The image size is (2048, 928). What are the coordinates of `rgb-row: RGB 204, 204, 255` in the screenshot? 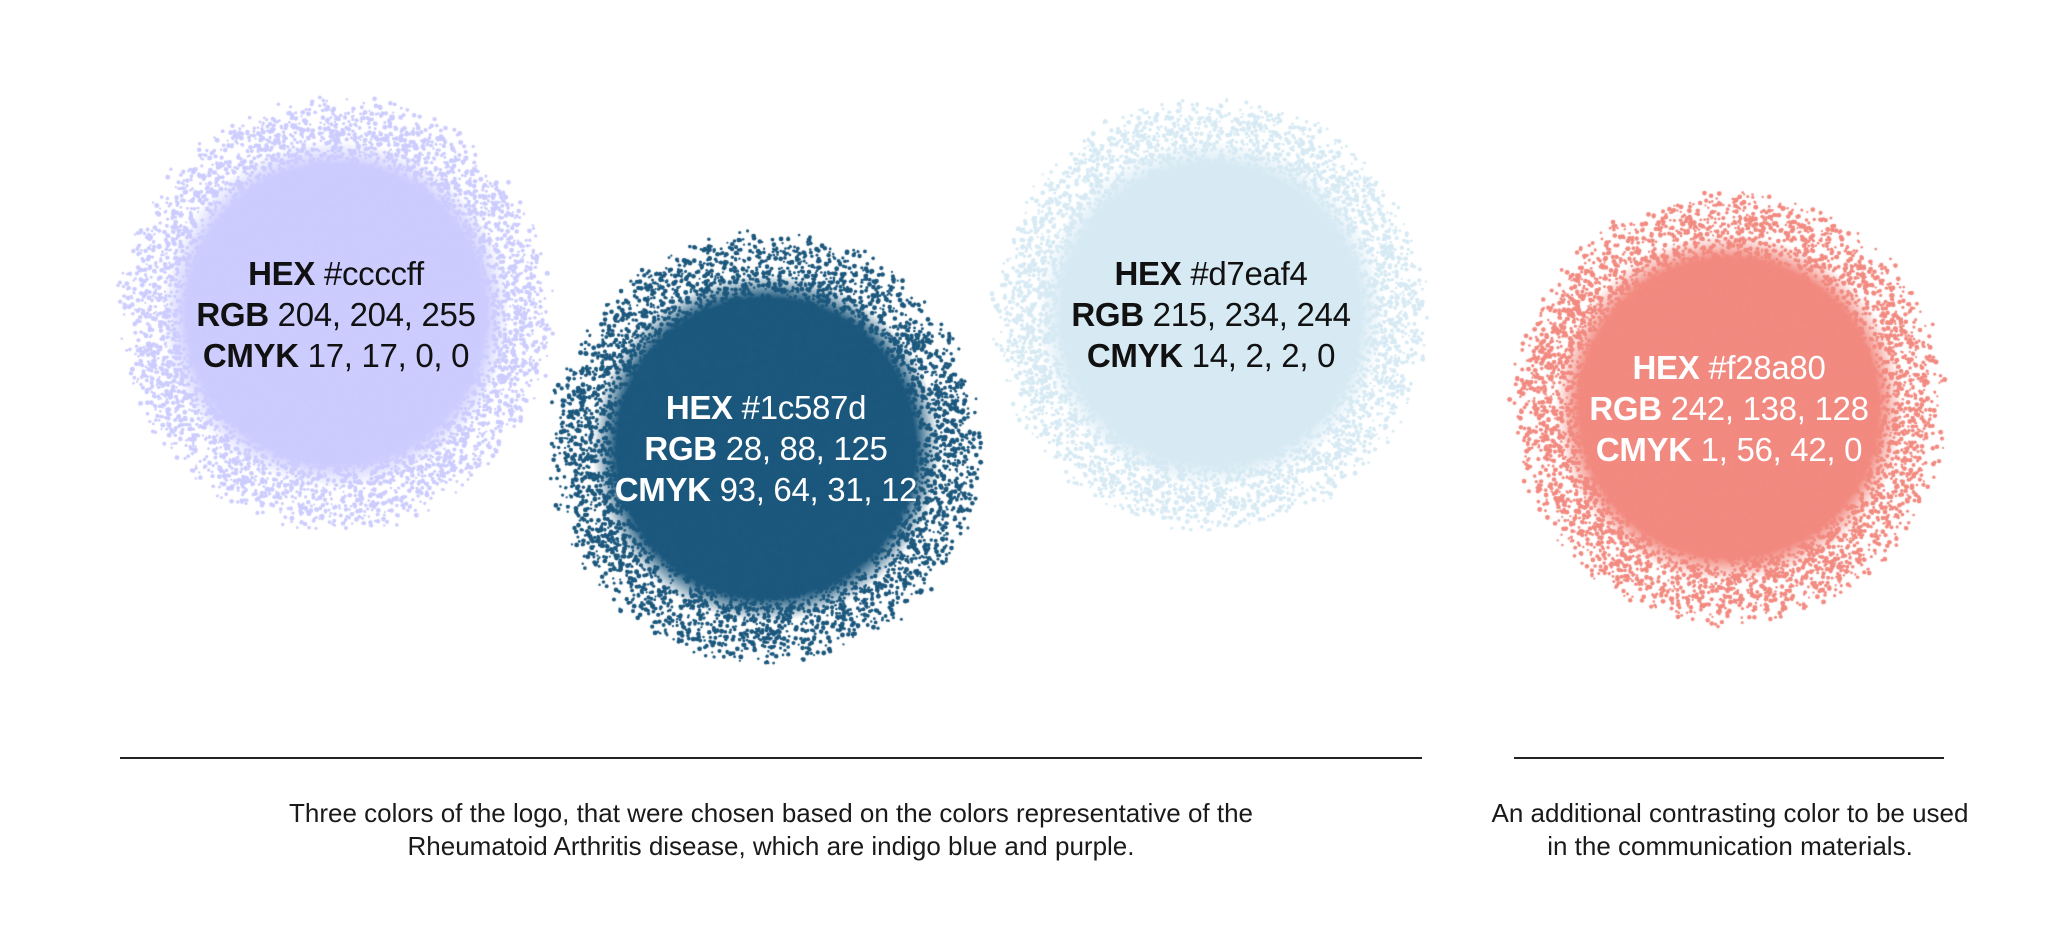 It's located at (336, 314).